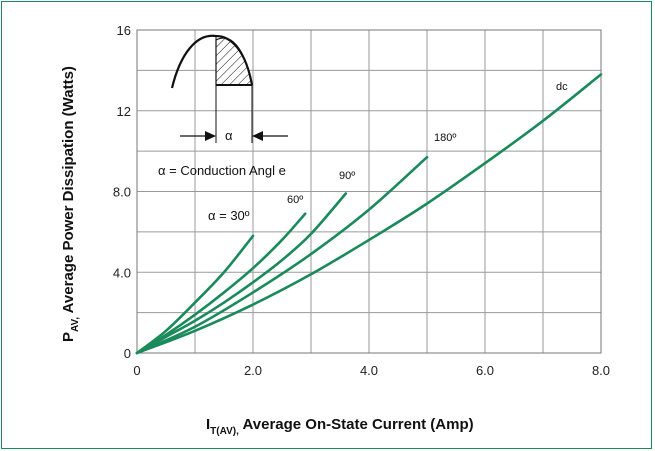  Describe the element at coordinates (68, 337) in the screenshot. I see `y-axis-title-main: P` at that location.